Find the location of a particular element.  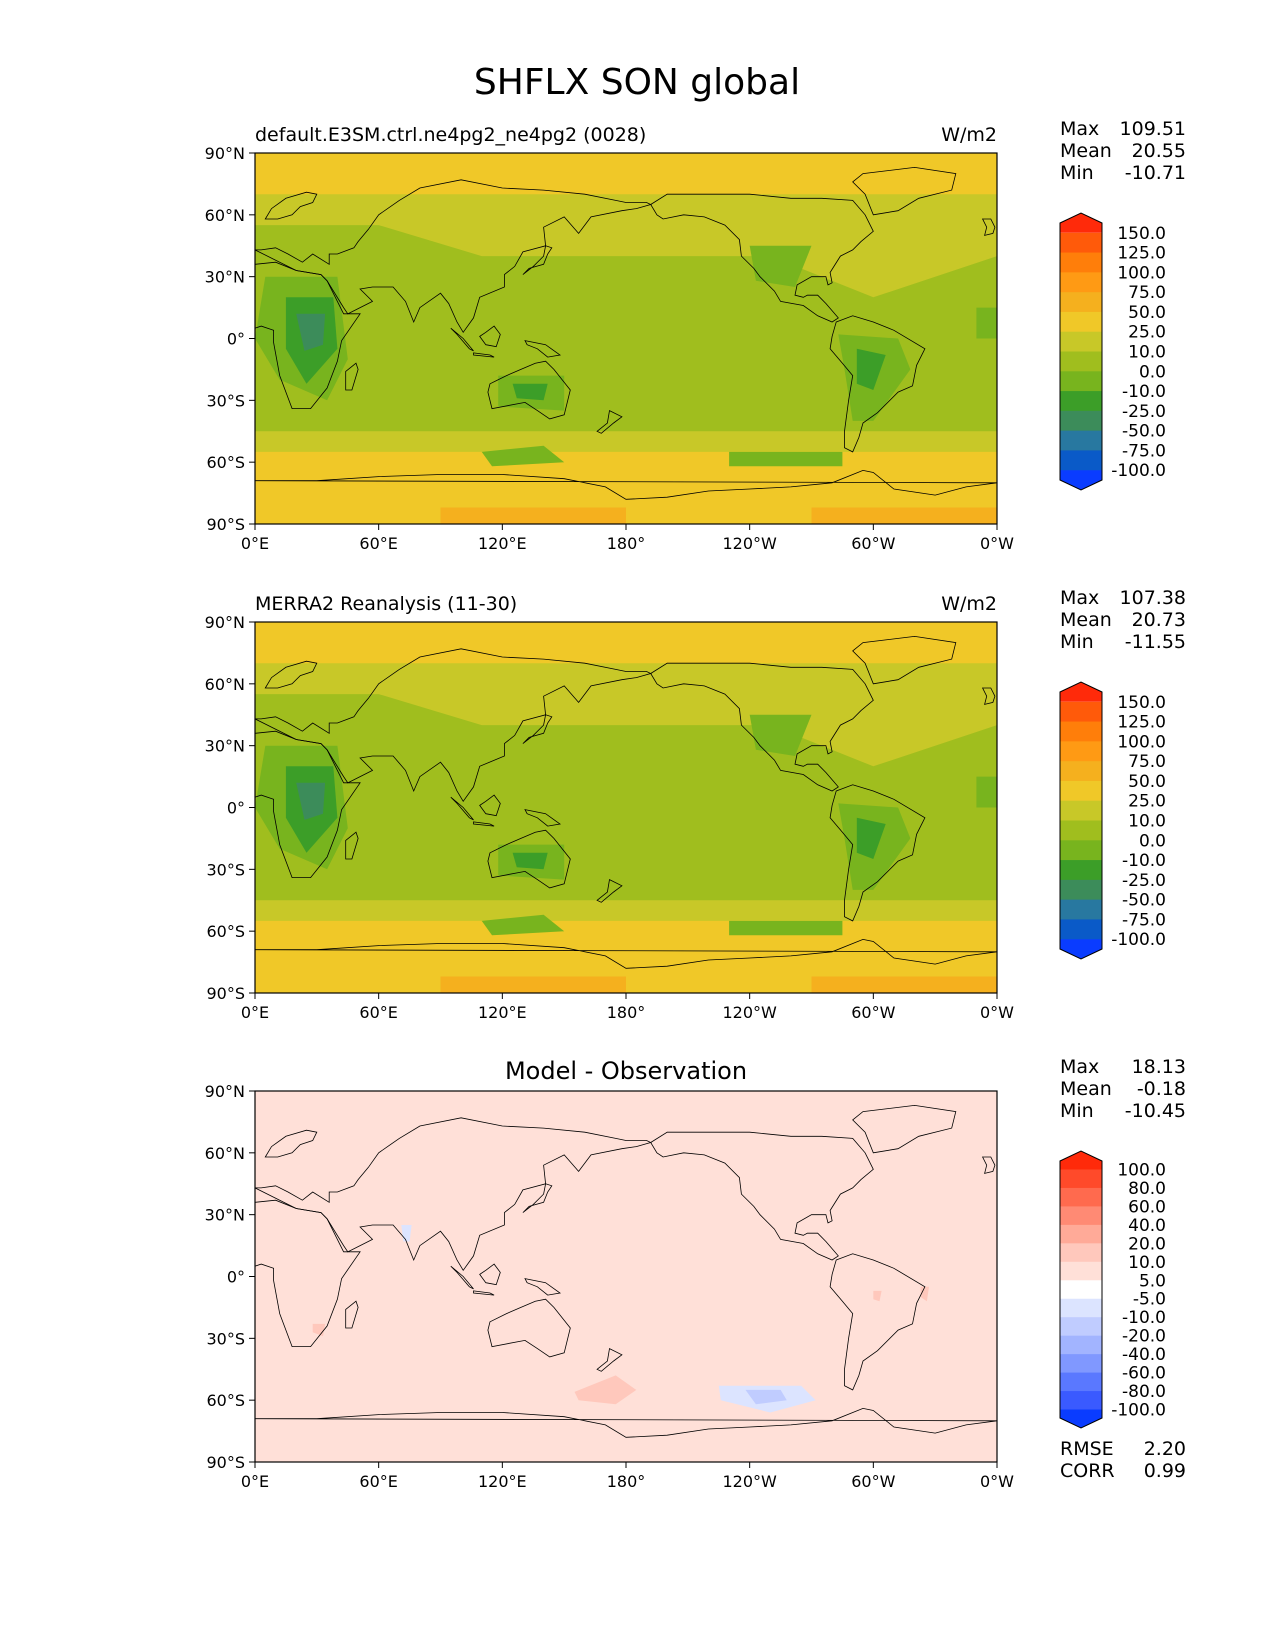

colorbar-extend-max is located at coordinates (1081, 1160).